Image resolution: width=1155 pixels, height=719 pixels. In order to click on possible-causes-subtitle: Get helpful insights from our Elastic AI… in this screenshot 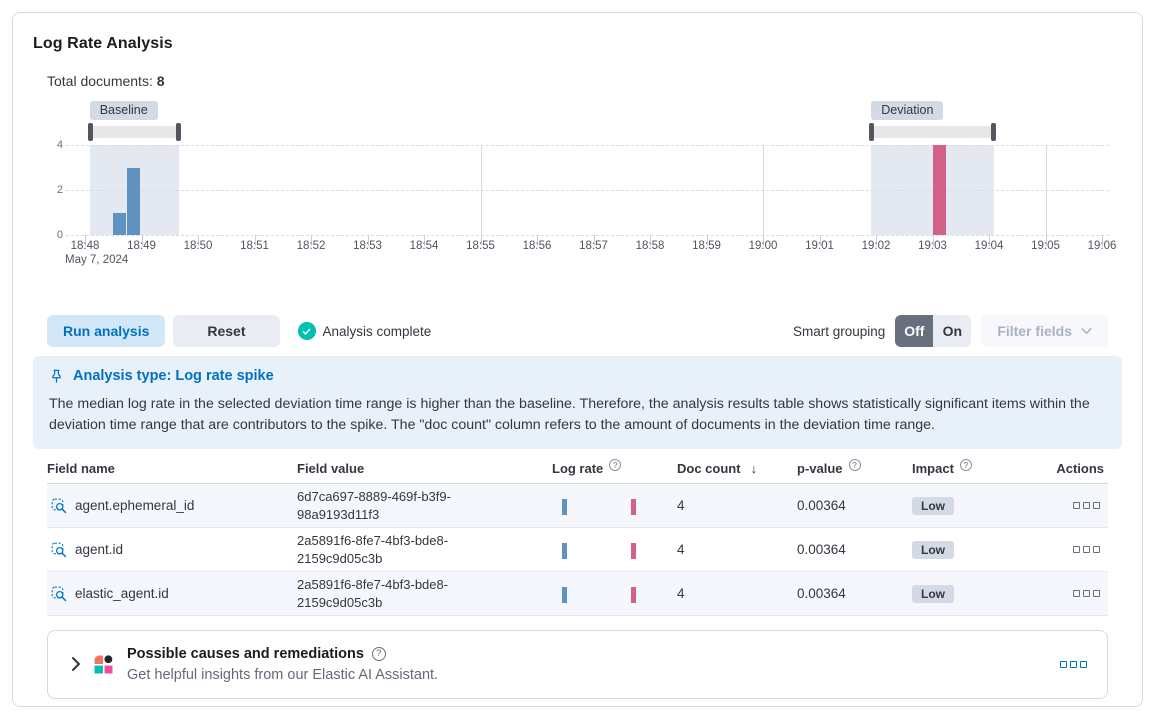, I will do `click(283, 675)`.